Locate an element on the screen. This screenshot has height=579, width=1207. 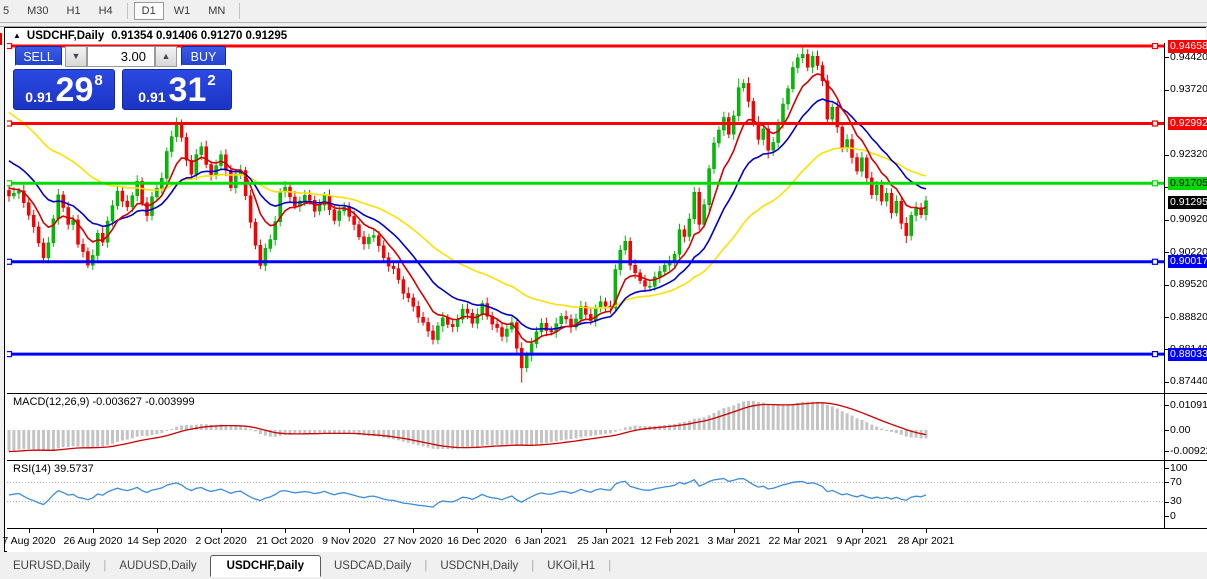
timeframe-button-d1: D1 is located at coordinates (148, 11).